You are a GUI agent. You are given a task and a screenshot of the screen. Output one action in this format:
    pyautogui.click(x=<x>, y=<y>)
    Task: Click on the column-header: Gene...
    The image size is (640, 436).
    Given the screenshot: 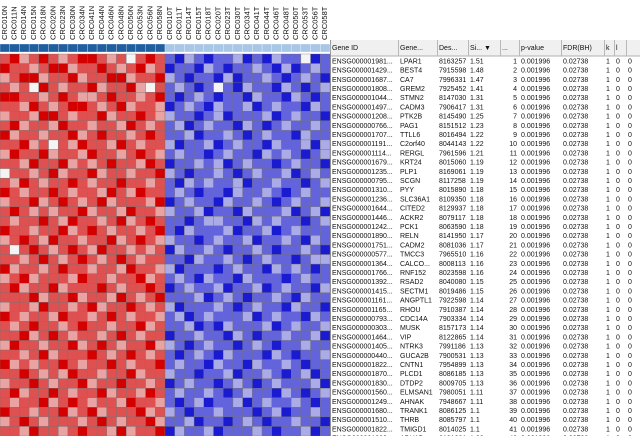 What is the action you would take?
    pyautogui.click(x=411, y=48)
    